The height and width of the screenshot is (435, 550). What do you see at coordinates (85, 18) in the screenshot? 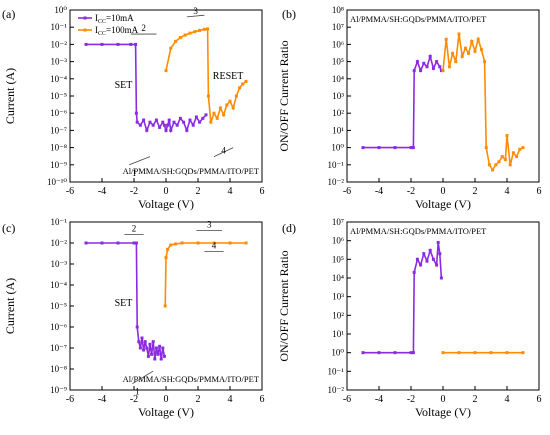
I see `legend-marker` at bounding box center [85, 18].